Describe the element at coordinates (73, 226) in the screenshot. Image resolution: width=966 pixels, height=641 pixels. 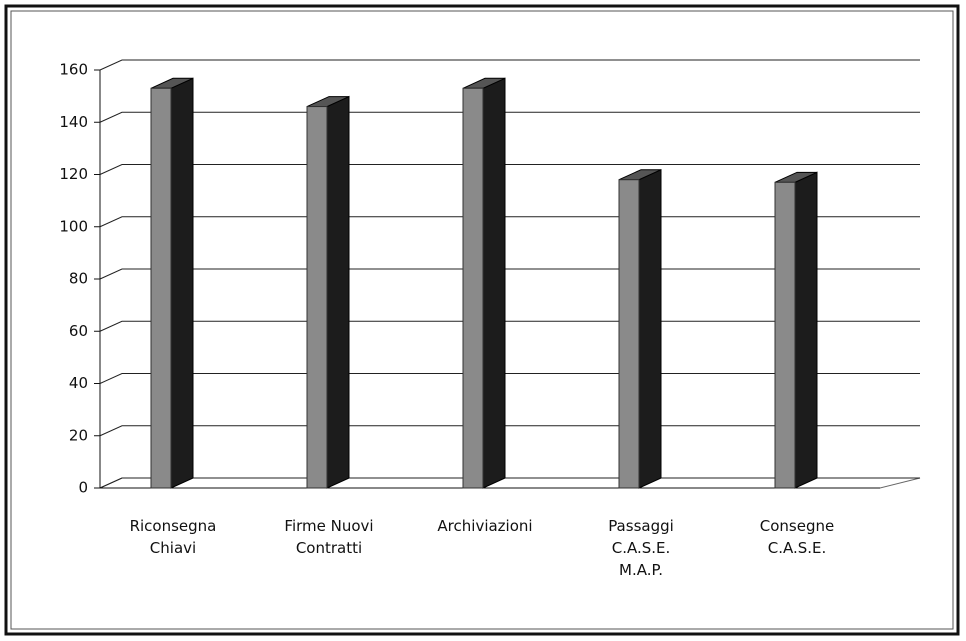
I see `y-tick-label: 100` at that location.